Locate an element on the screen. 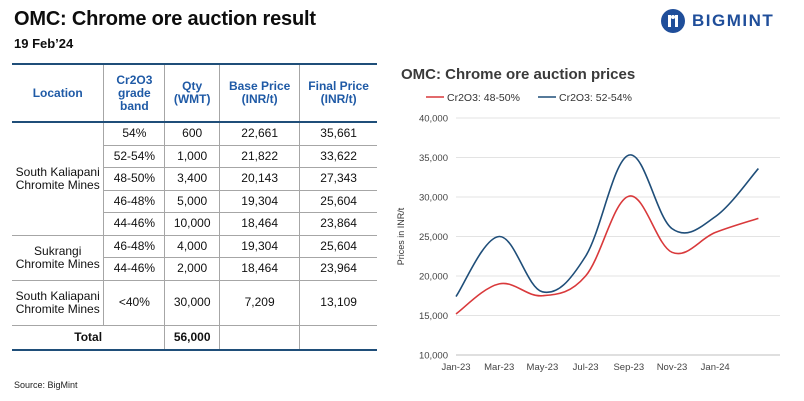  col-header-qty: Qty (WMT) is located at coordinates (192, 93).